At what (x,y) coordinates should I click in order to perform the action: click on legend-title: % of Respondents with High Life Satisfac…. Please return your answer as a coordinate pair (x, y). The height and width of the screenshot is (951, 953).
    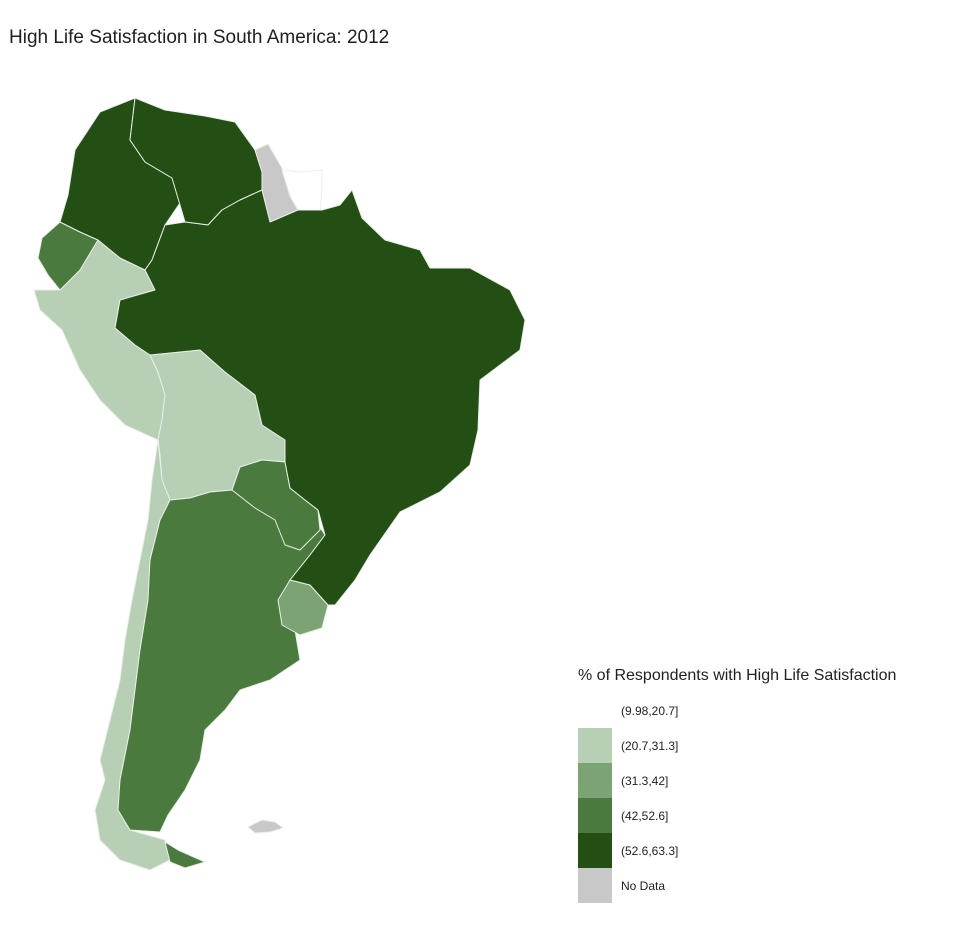
    Looking at the image, I should click on (737, 675).